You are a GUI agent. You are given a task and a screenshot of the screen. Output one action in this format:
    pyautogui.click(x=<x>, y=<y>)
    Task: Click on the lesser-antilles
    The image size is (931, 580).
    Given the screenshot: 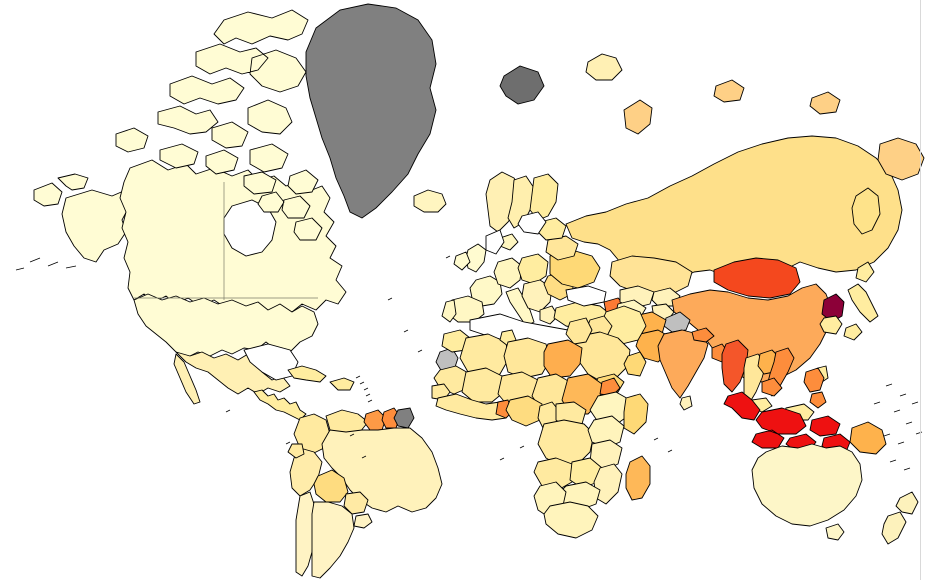 What is the action you would take?
    pyautogui.click(x=364, y=389)
    